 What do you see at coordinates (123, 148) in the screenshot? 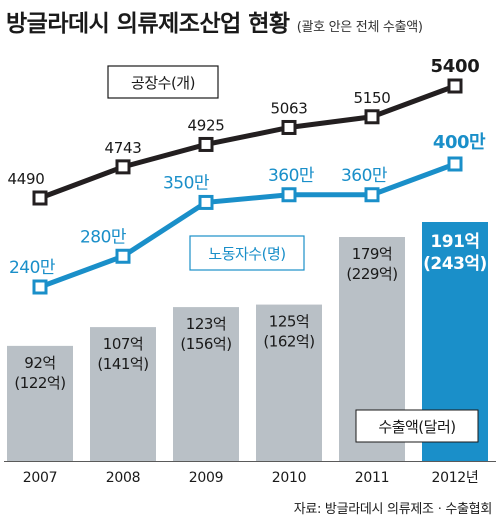
I see `label-factories-2008: 4743` at bounding box center [123, 148].